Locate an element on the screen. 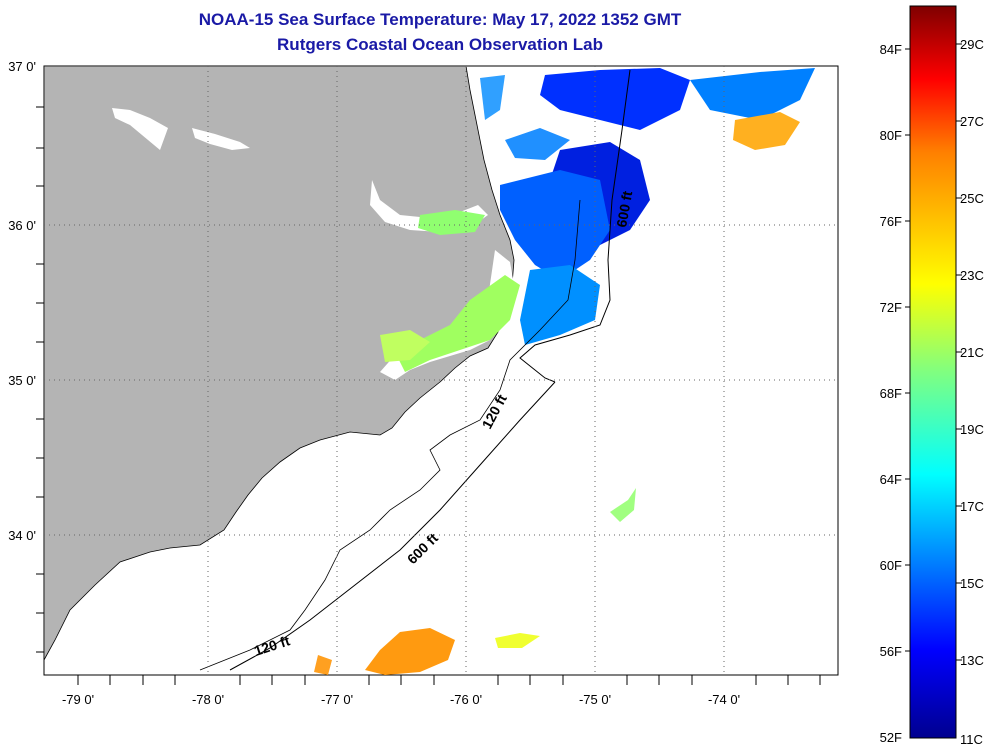  colorbar-f-76: 76F is located at coordinates (890, 221).